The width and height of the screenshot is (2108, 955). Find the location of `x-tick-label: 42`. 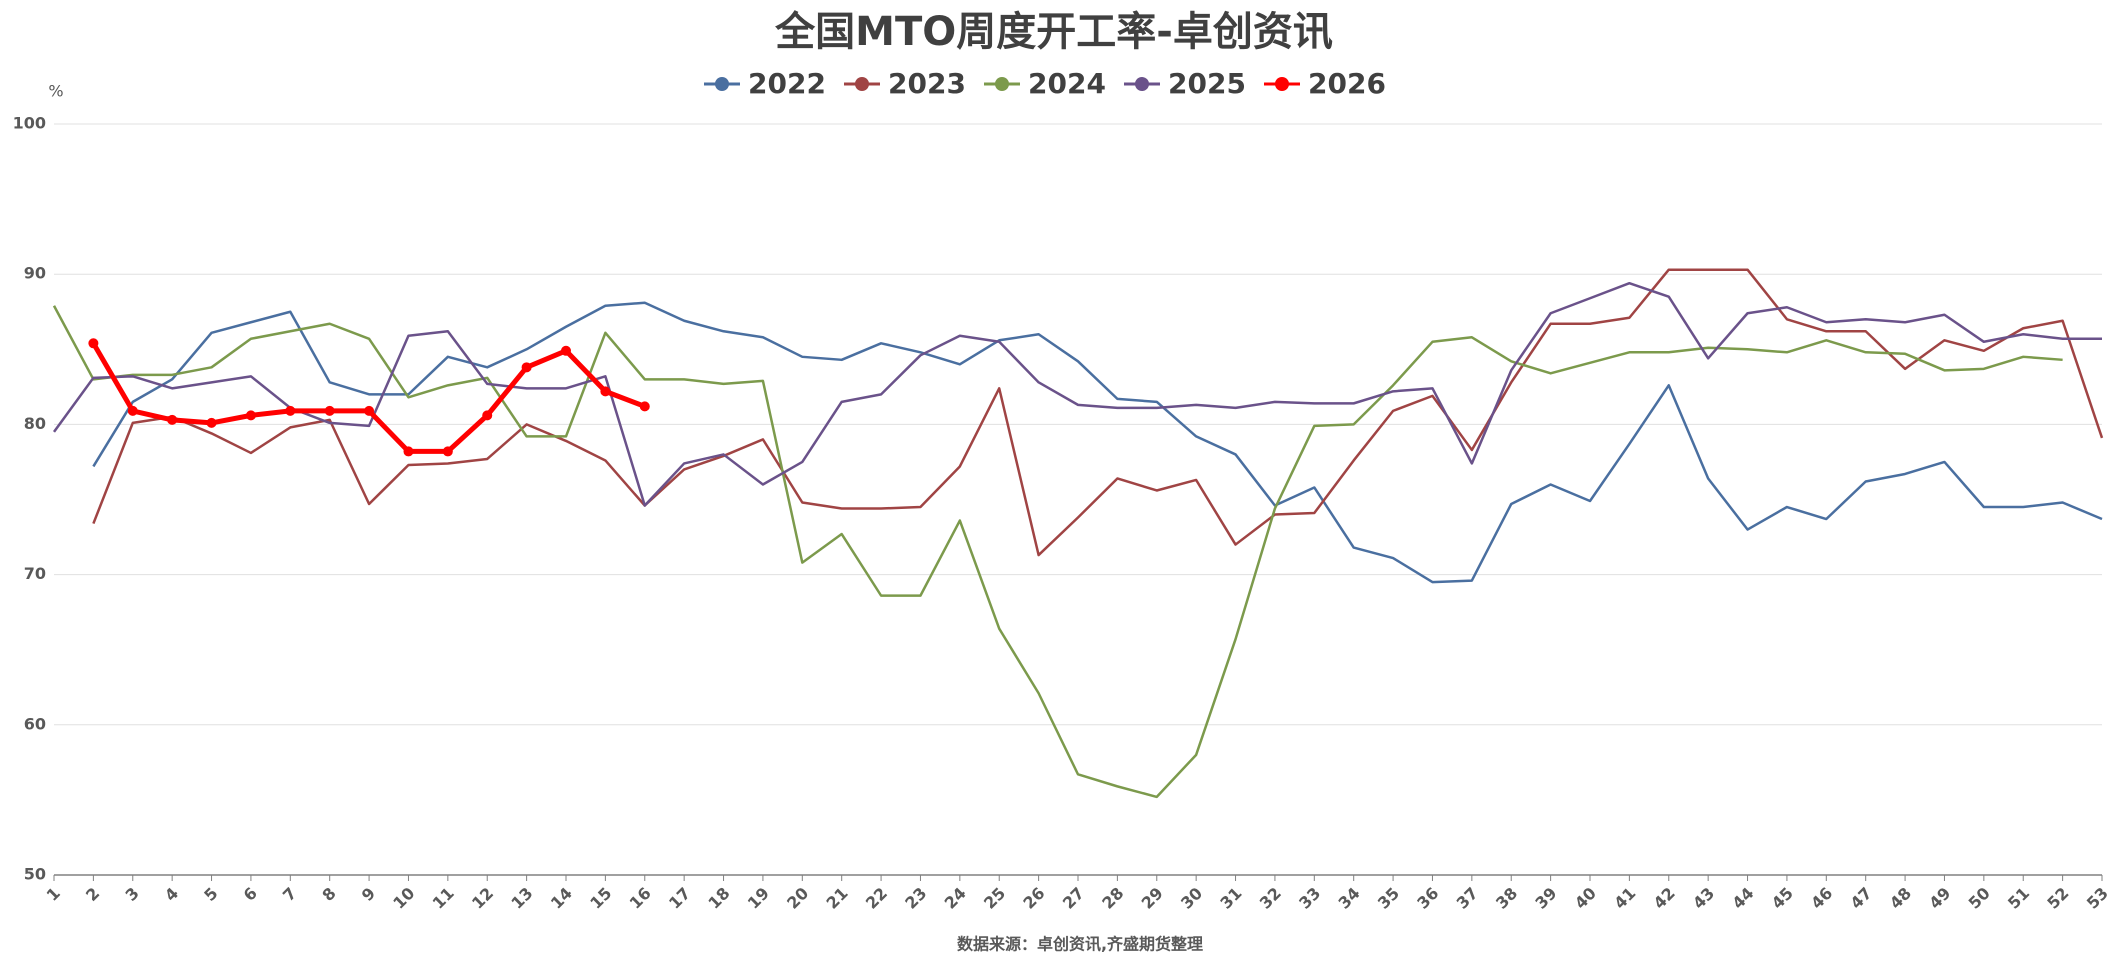

x-tick-label: 42 is located at coordinates (1664, 898).